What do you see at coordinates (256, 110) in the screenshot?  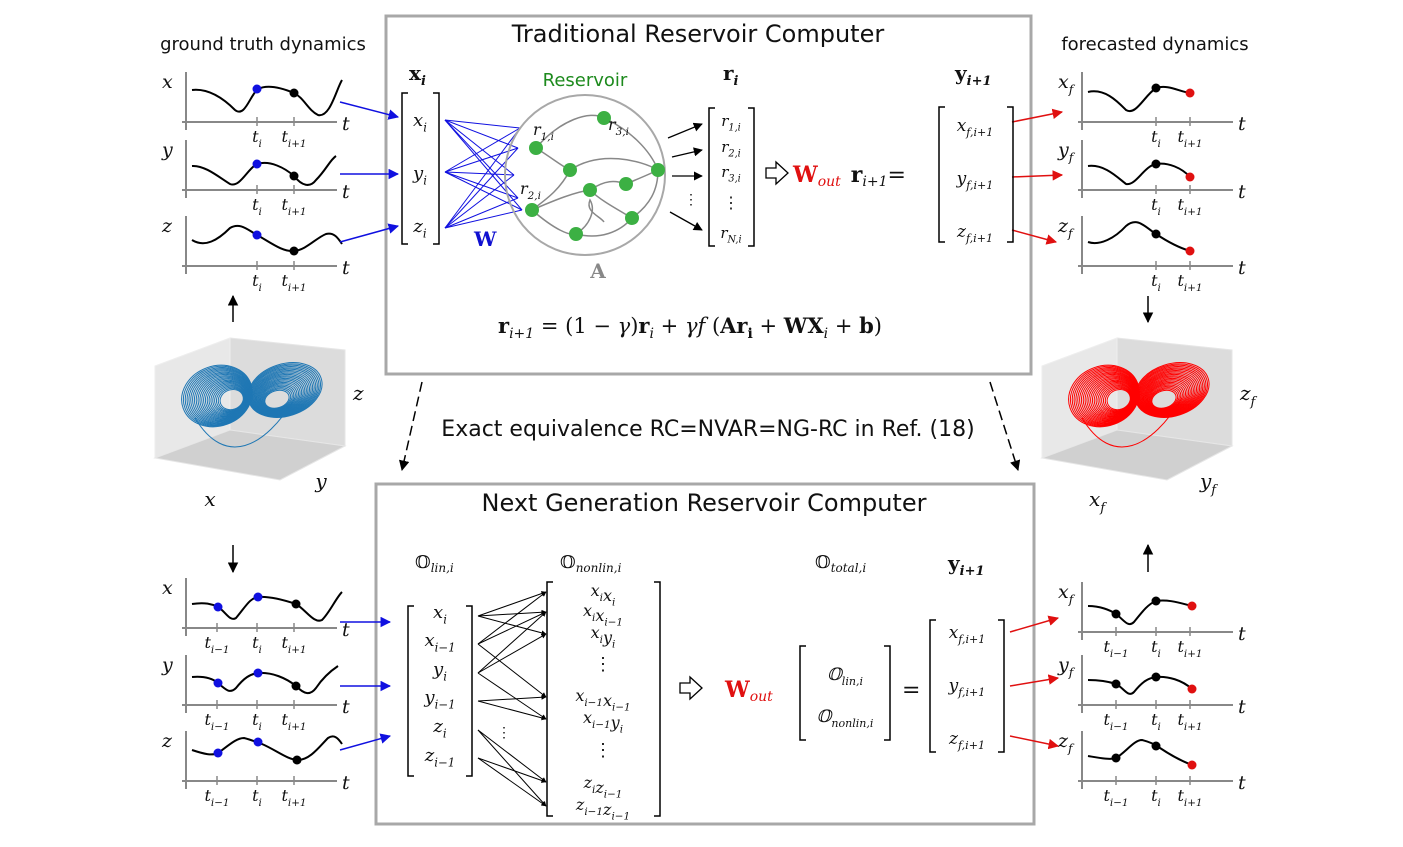 I see `truth-plot-x: x t ti ti+1` at bounding box center [256, 110].